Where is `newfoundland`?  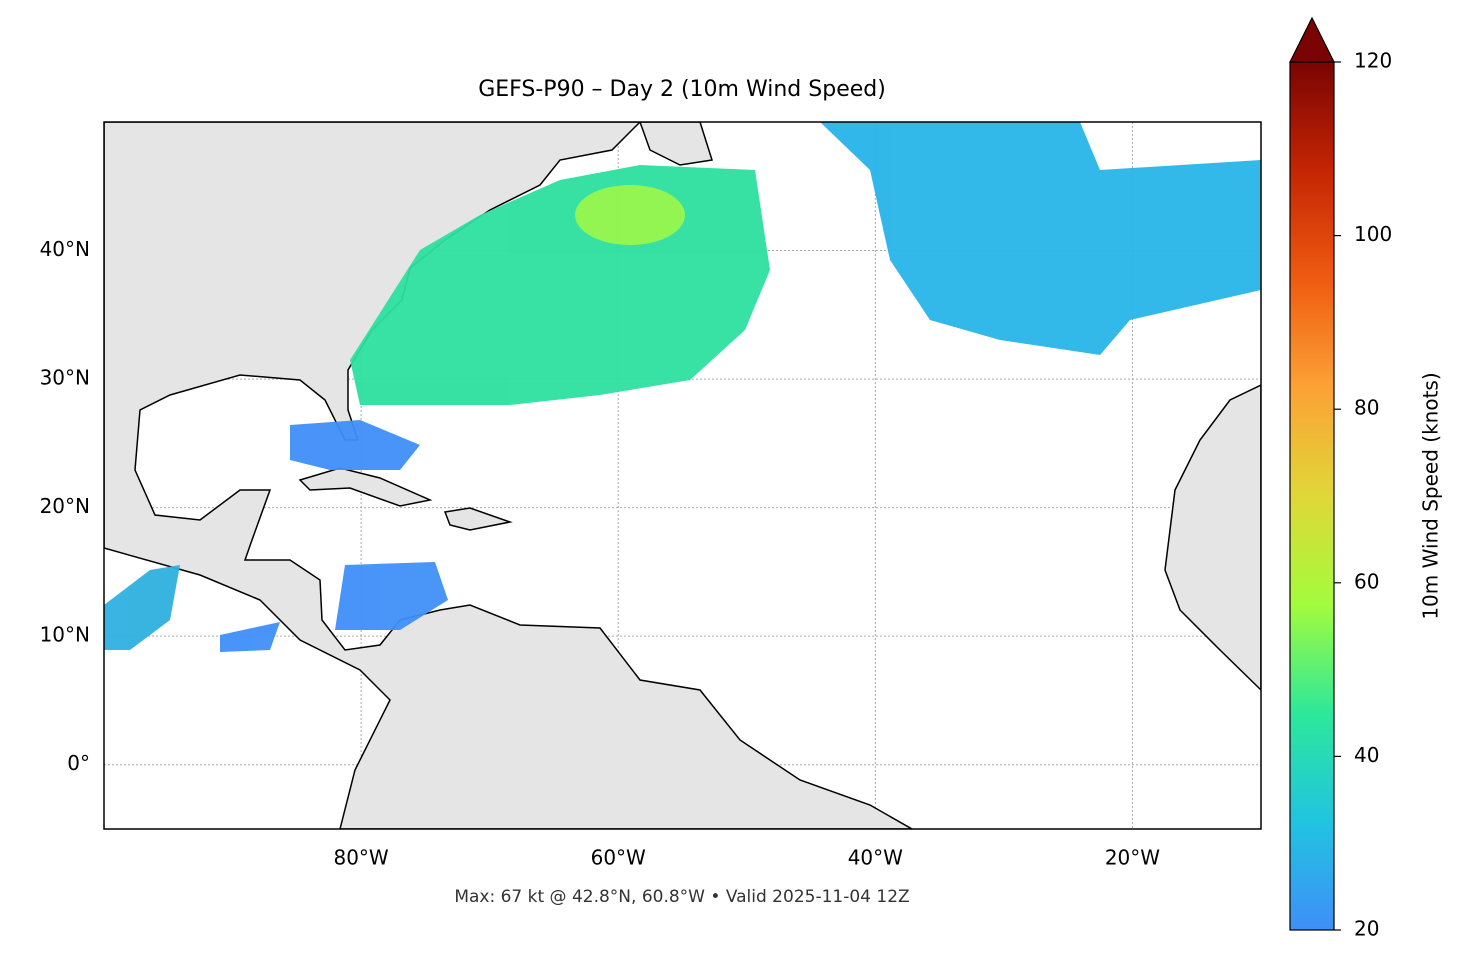 newfoundland is located at coordinates (676, 144).